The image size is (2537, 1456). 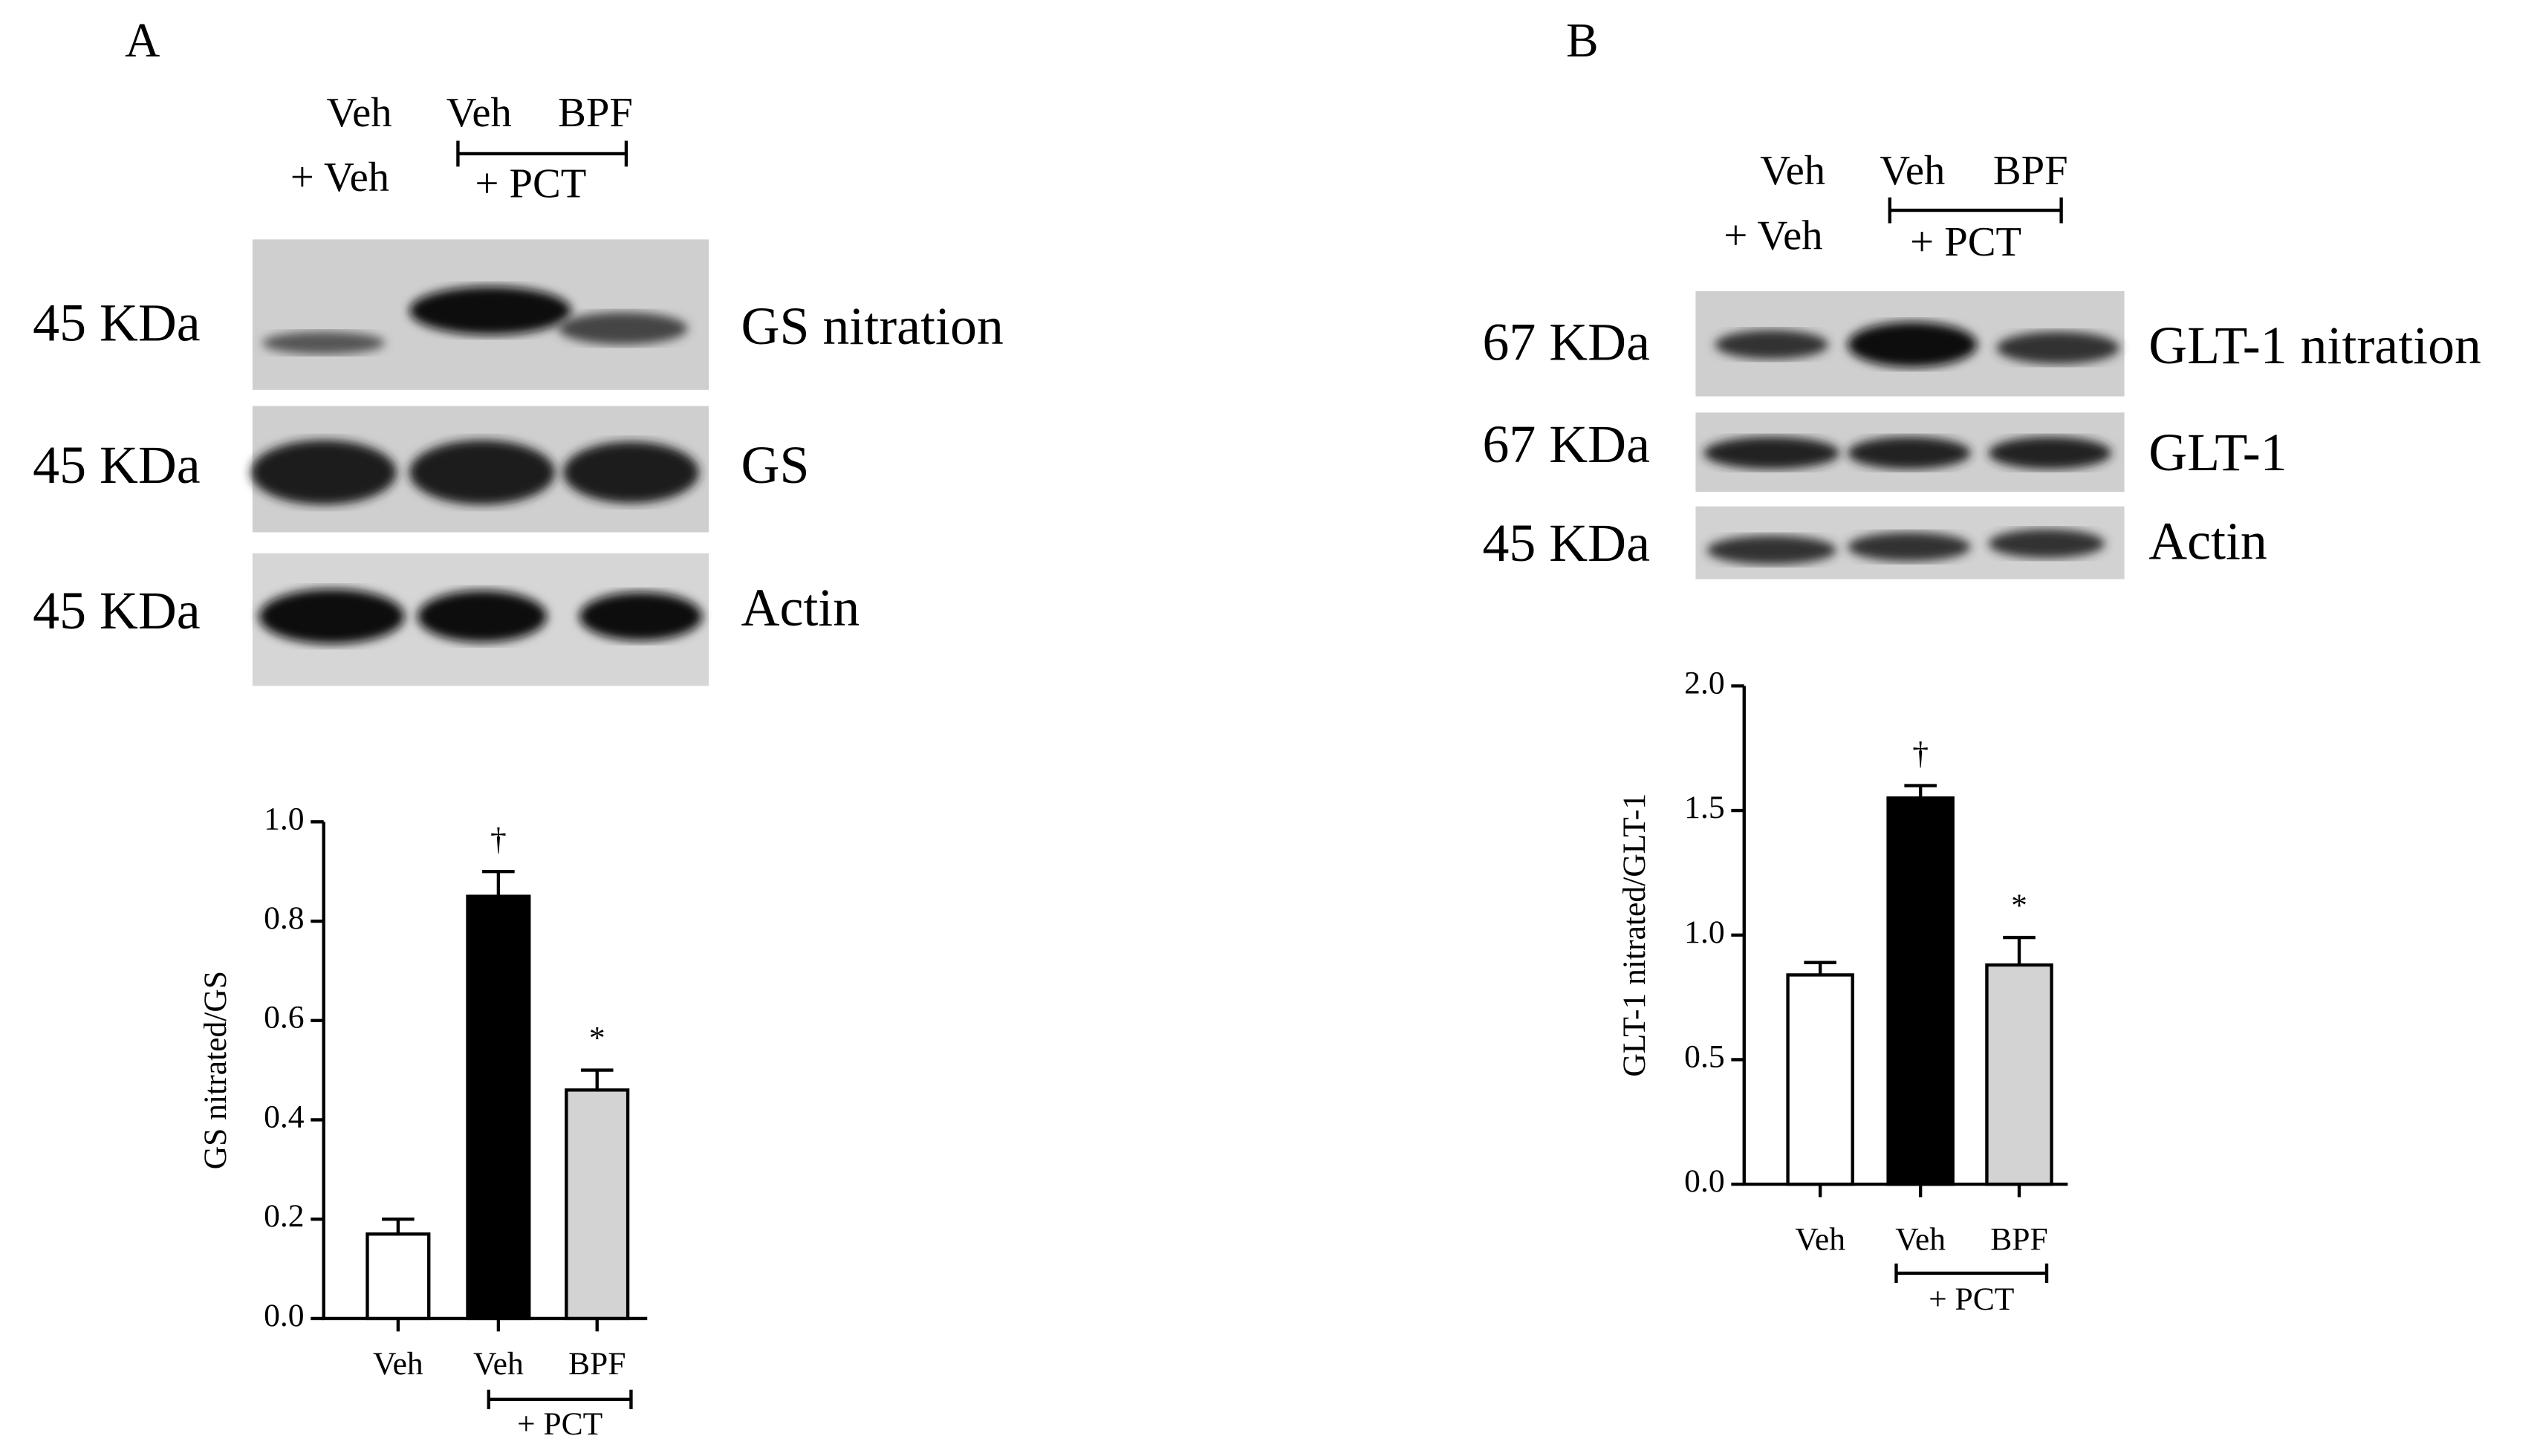 What do you see at coordinates (1582, 41) in the screenshot?
I see `panel-label: B` at bounding box center [1582, 41].